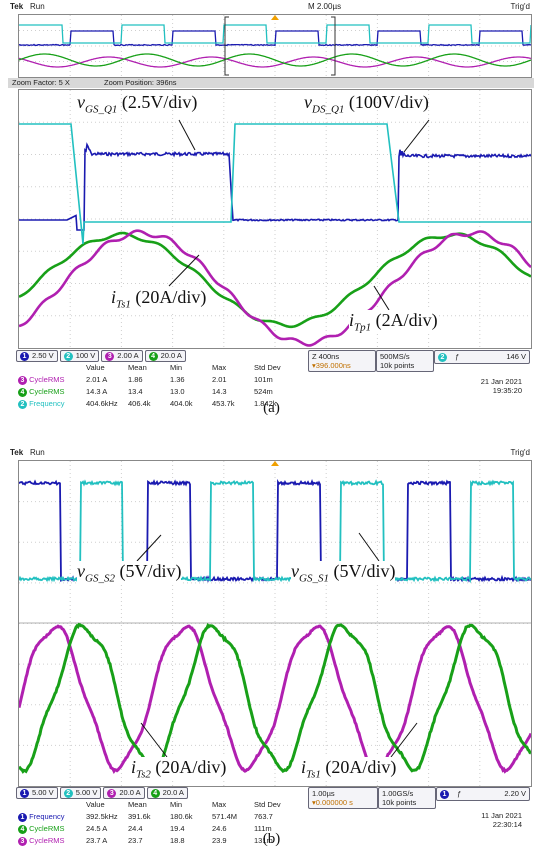  What do you see at coordinates (137, 367) in the screenshot?
I see `table-header: Mean` at bounding box center [137, 367].